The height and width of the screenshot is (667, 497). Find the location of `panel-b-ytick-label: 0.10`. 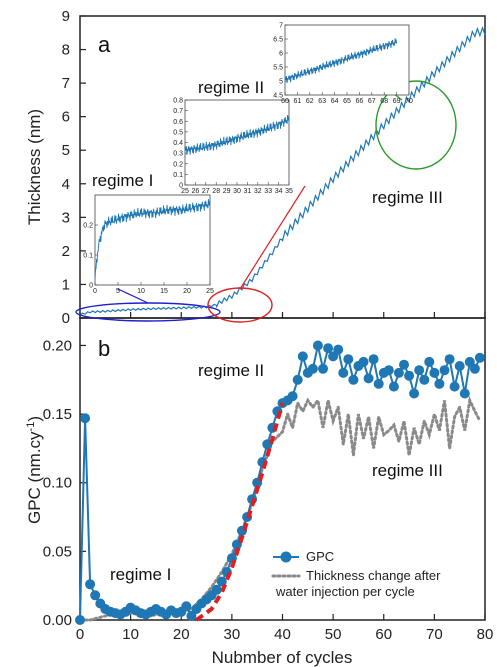

panel-b-ytick-label: 0.10 is located at coordinates (57, 483).